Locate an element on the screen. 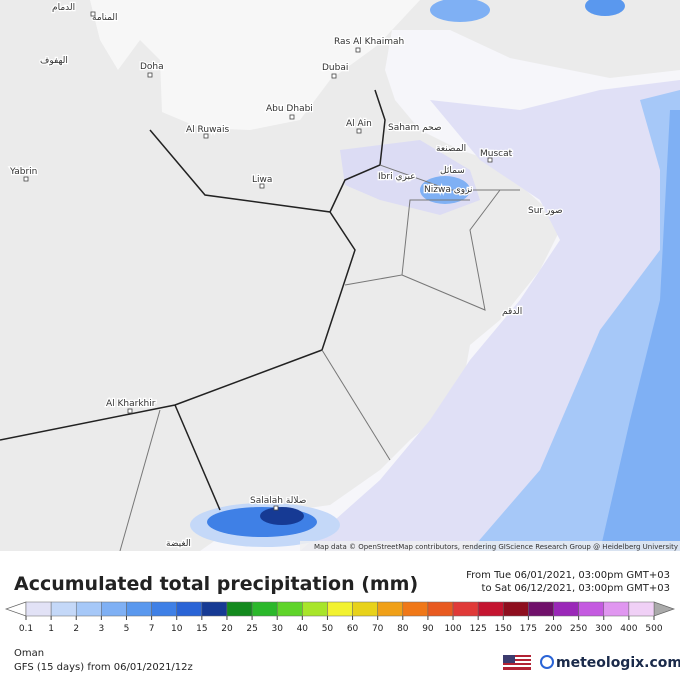  place: Abu Dhabi is located at coordinates (289, 109).